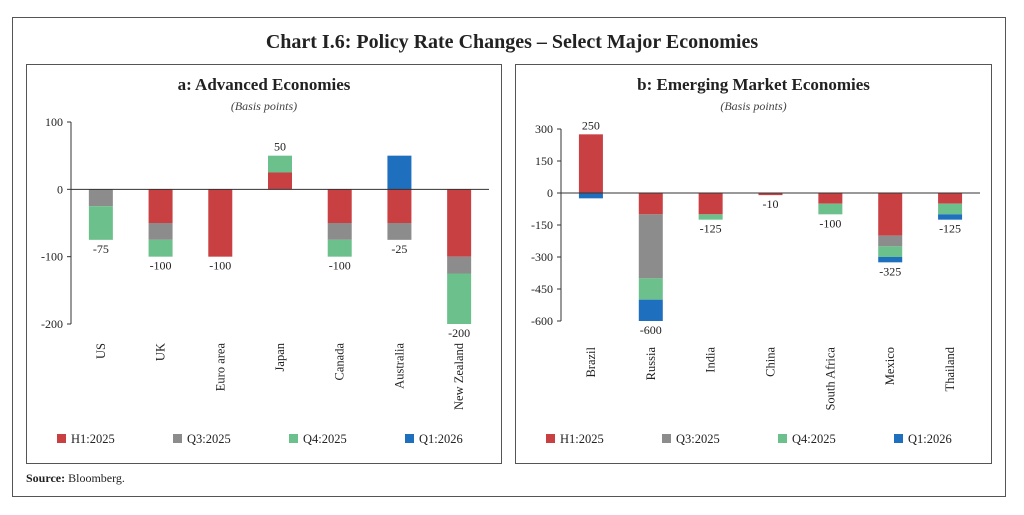 This screenshot has width=1024, height=515. Describe the element at coordinates (101, 351) in the screenshot. I see `category-label-us: US` at that location.